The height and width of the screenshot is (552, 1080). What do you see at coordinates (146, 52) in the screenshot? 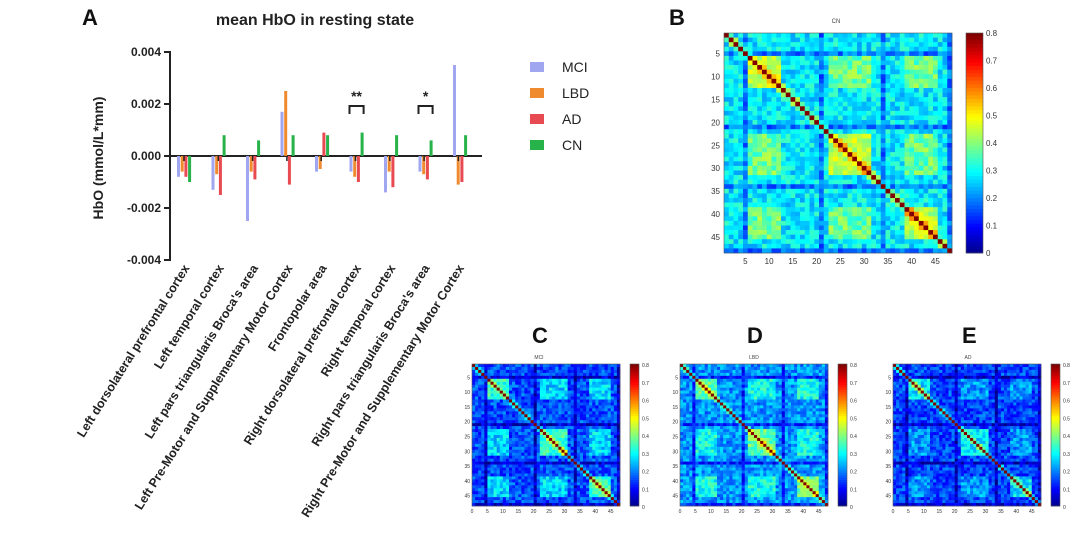
I see `y-tick-label: 0.004` at bounding box center [146, 52].